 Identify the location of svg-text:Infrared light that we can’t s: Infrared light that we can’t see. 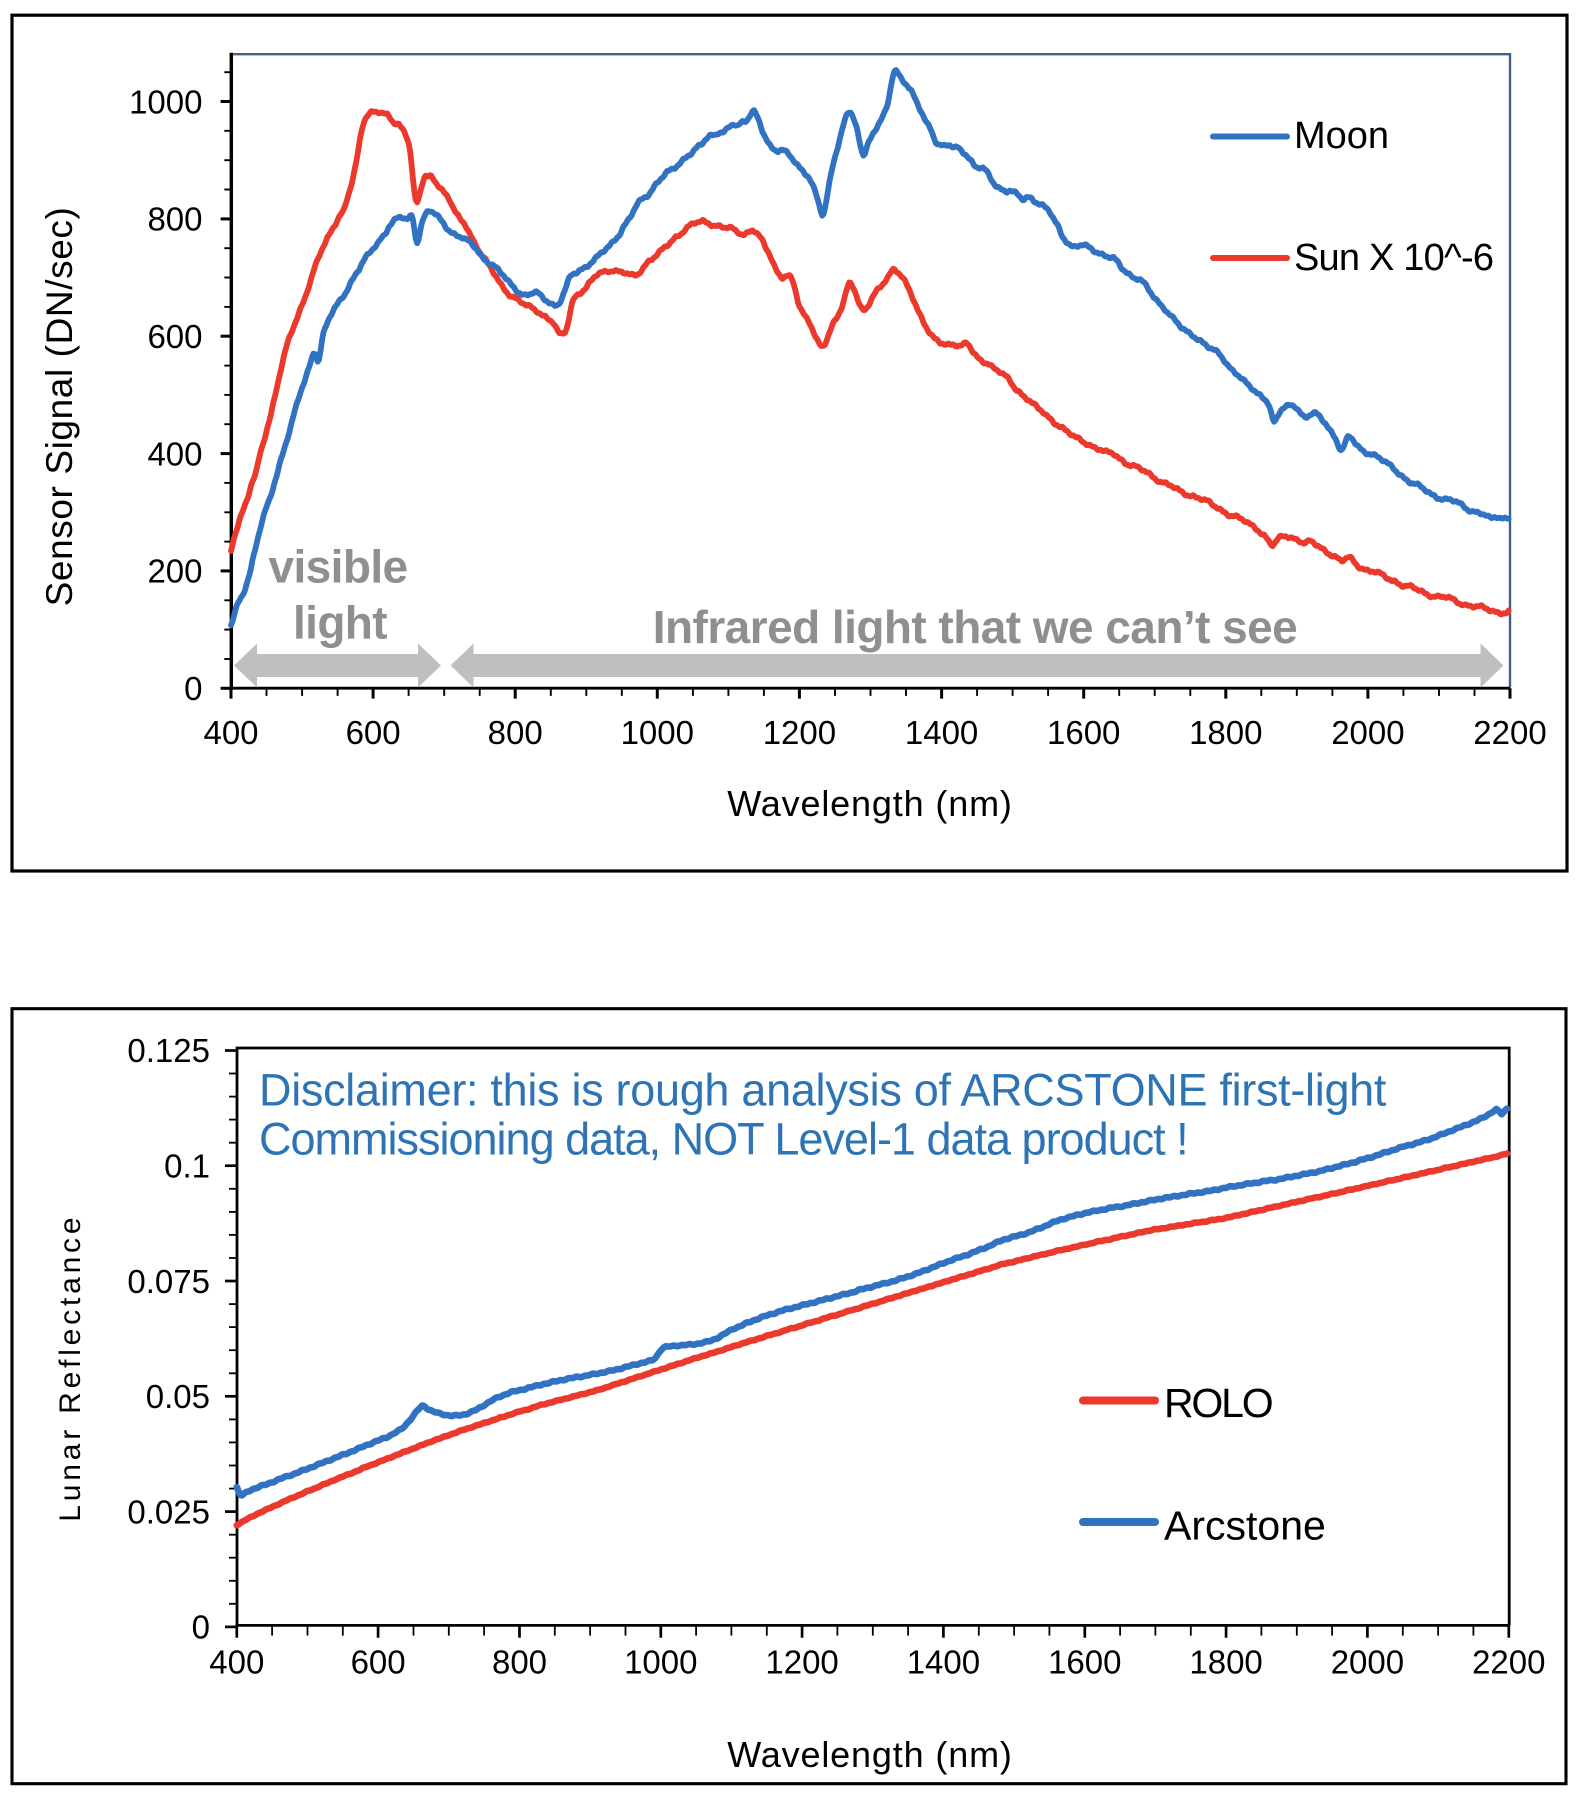
(975, 627).